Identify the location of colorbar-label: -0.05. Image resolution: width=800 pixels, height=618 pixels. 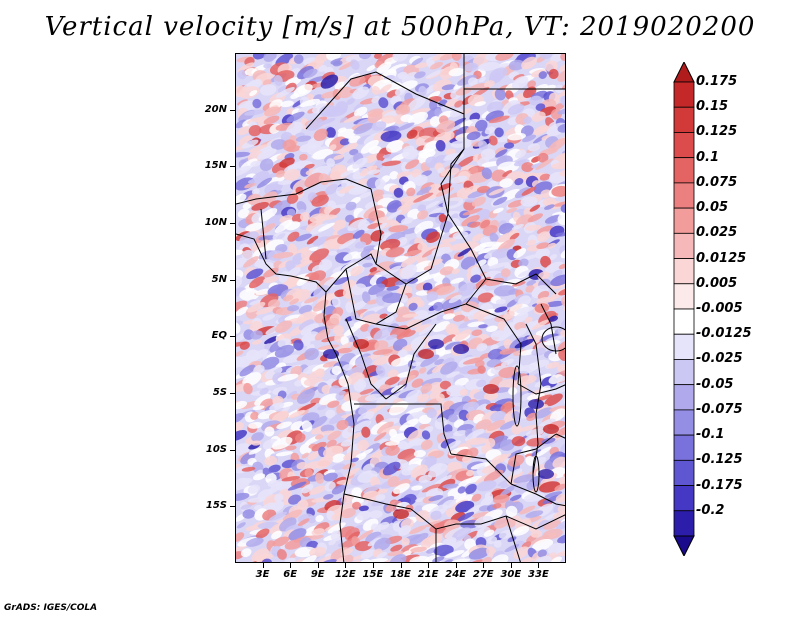
(715, 384).